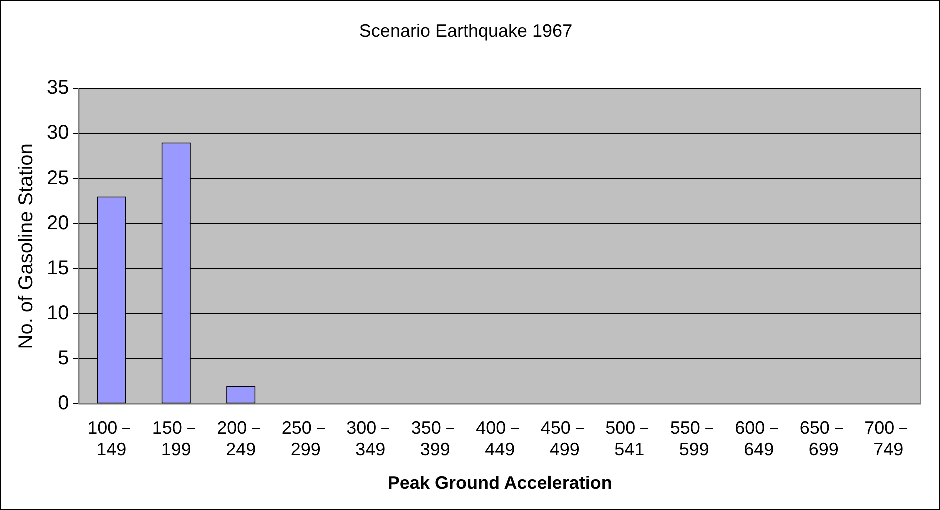  Describe the element at coordinates (824, 439) in the screenshot. I see `x-tick-label: 650－699` at that location.